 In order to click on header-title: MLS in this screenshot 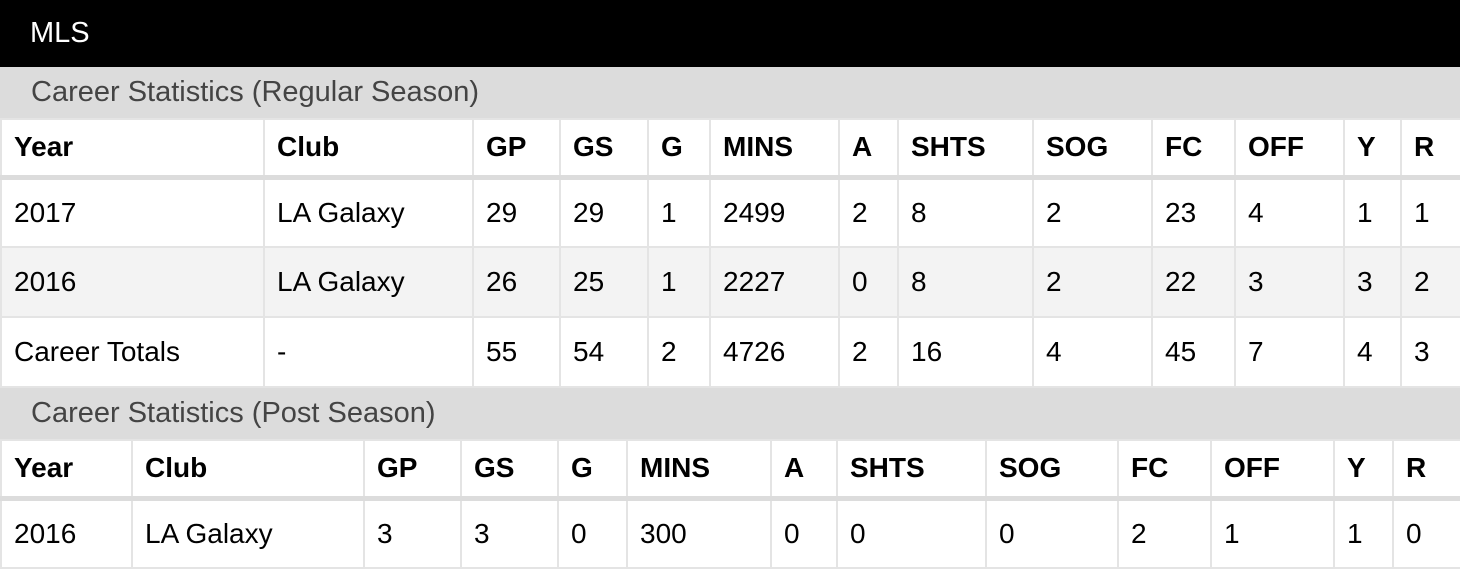, I will do `click(60, 33)`.